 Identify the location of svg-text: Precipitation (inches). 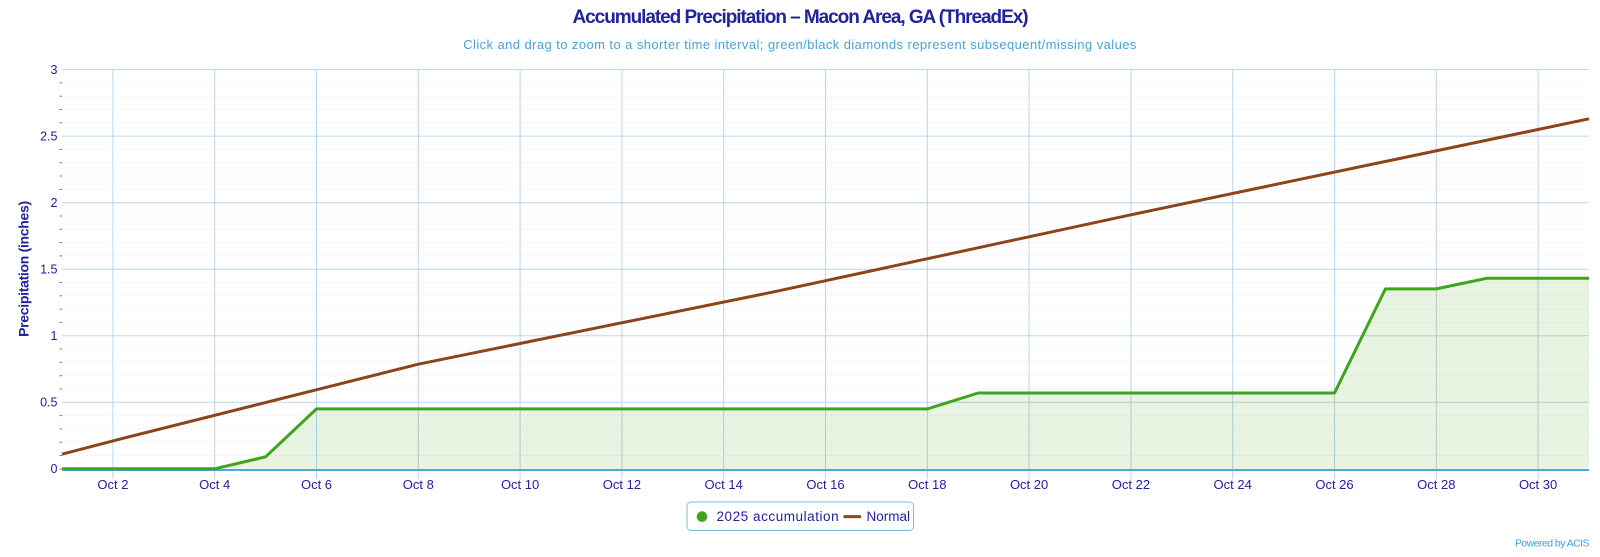
(24, 269).